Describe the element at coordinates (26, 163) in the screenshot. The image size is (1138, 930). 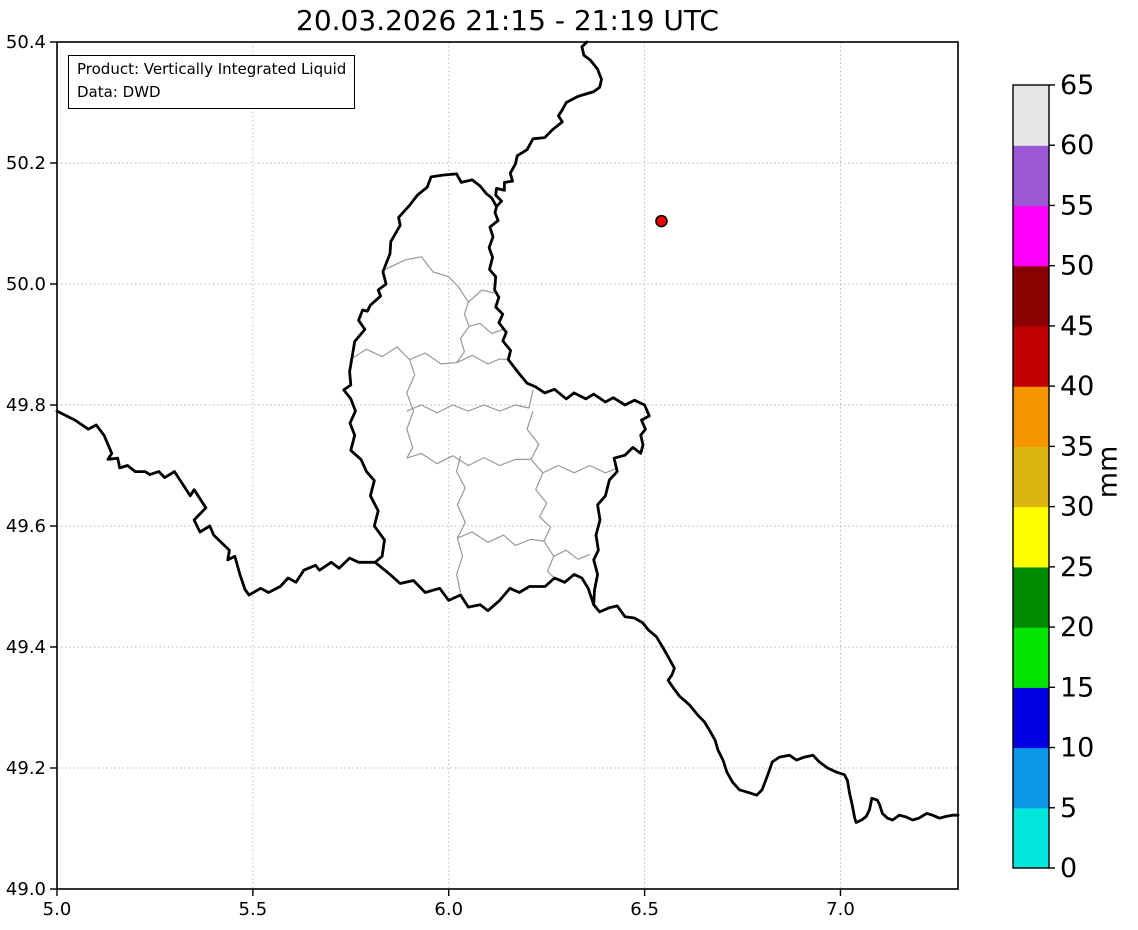
I see `y-tick-label: 50.2` at that location.